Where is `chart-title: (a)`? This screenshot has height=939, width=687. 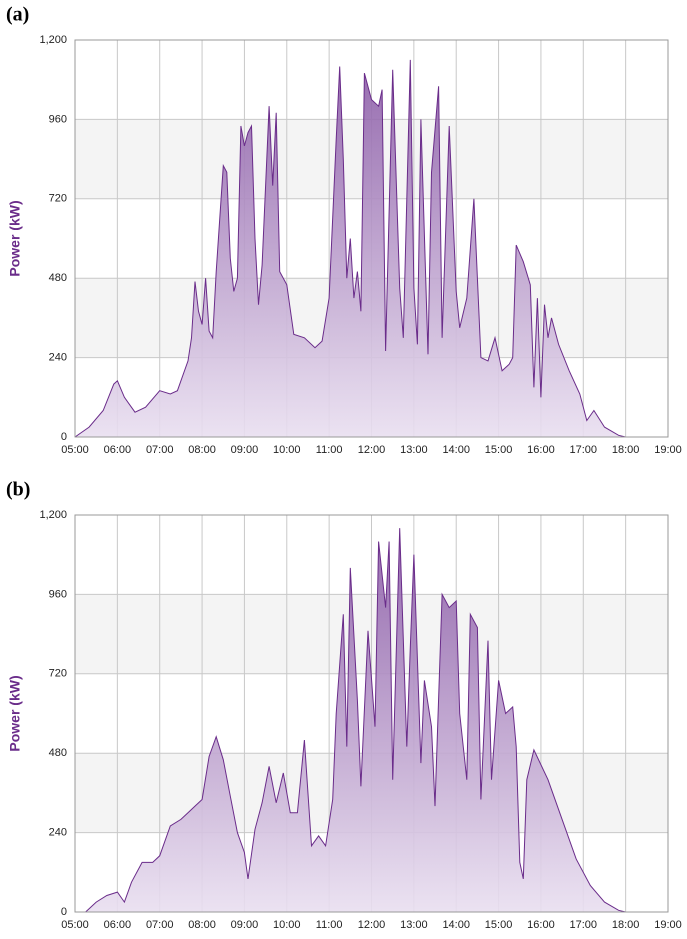 chart-title: (a) is located at coordinates (17, 15).